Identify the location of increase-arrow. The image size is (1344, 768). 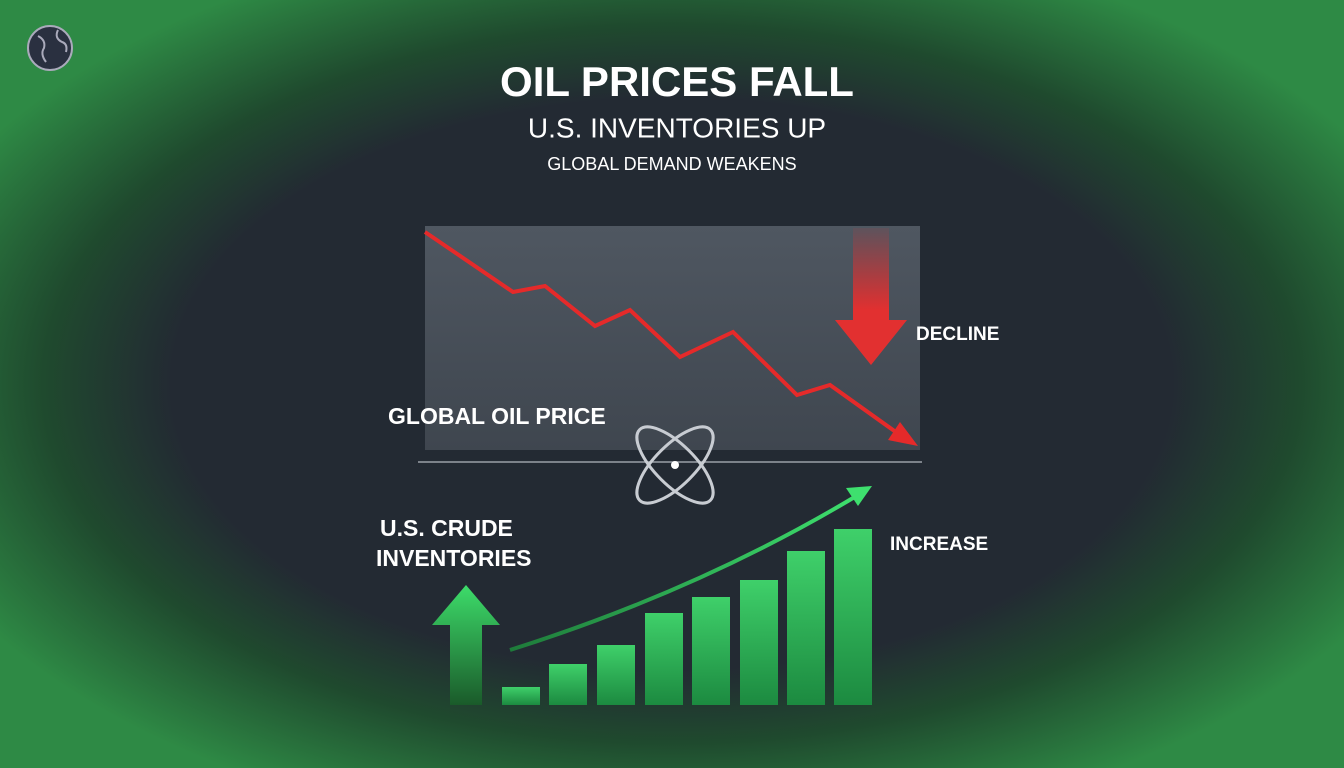
(466, 645).